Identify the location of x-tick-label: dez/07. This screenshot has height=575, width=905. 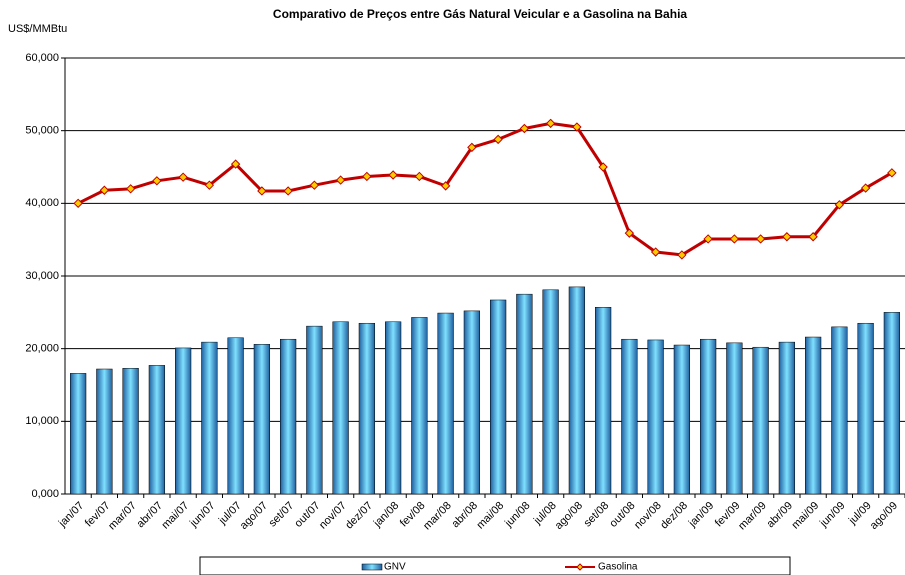
(359, 516).